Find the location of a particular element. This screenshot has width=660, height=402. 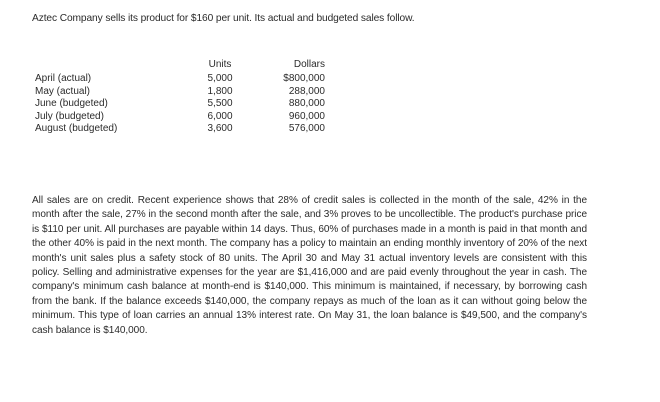

month-cell: August (budgeted) is located at coordinates (76, 128).